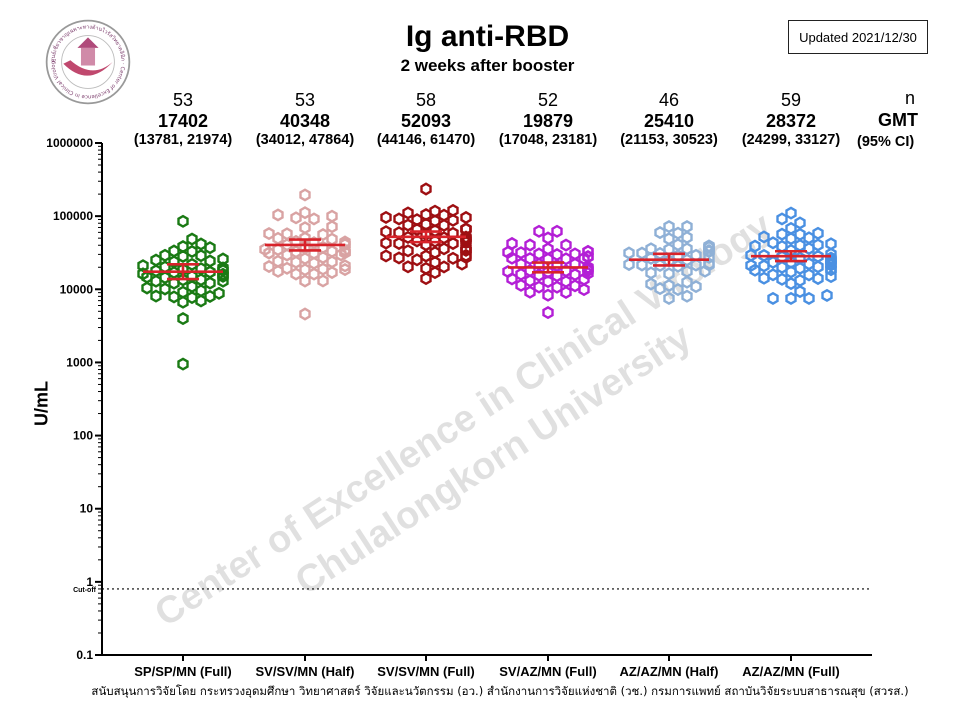 This screenshot has height=720, width=960. I want to click on group-n: 52, so click(548, 100).